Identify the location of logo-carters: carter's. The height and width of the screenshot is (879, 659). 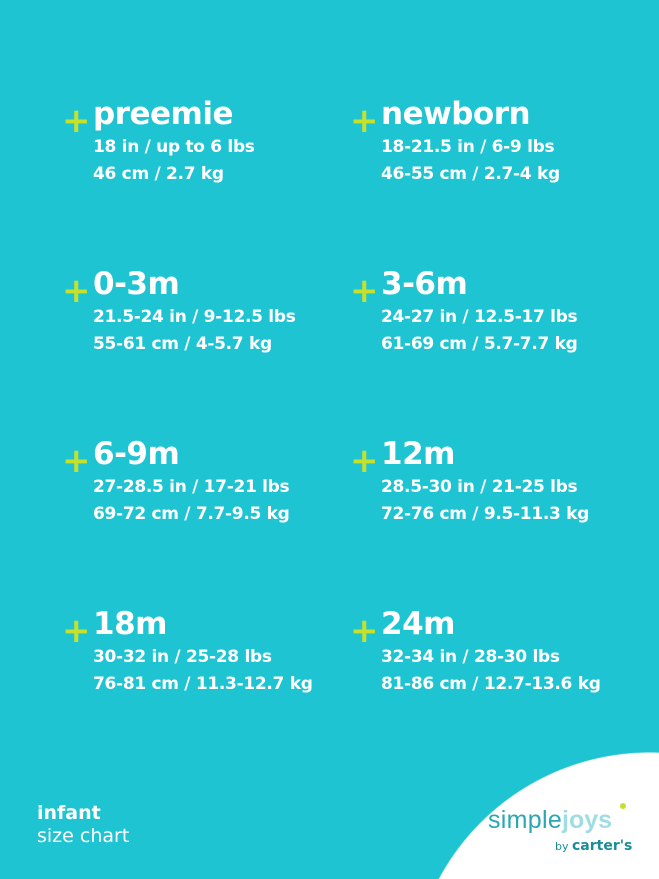
(602, 846).